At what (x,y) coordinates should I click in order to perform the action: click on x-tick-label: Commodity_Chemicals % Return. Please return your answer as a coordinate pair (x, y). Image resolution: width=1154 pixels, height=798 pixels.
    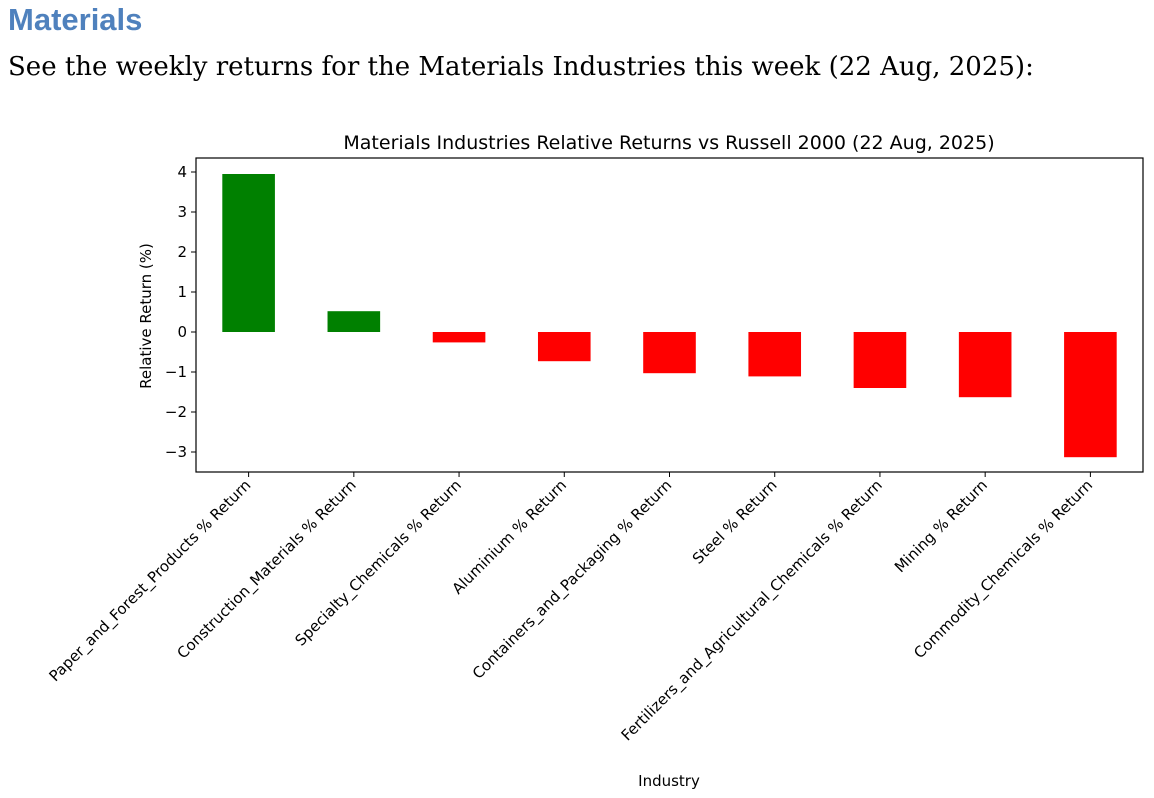
    Looking at the image, I should click on (1003, 569).